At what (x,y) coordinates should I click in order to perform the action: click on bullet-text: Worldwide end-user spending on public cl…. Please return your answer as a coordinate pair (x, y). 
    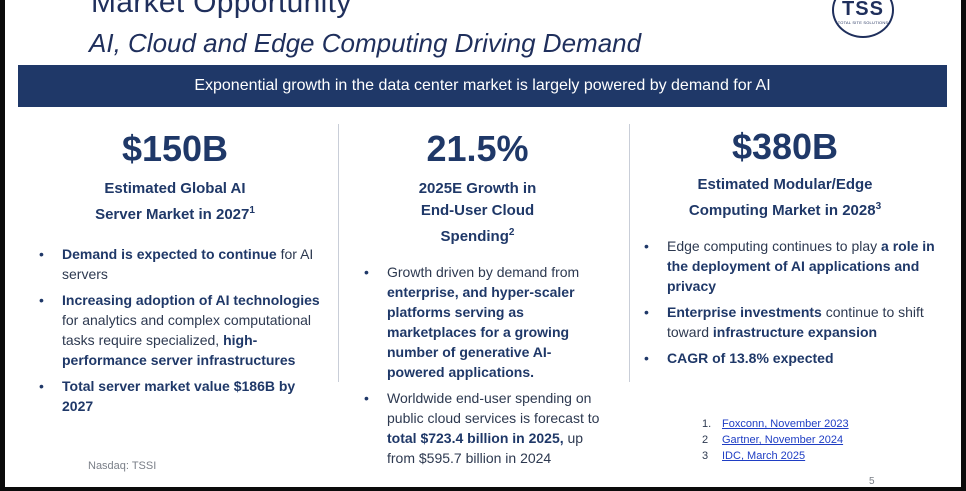
    Looking at the image, I should click on (493, 408).